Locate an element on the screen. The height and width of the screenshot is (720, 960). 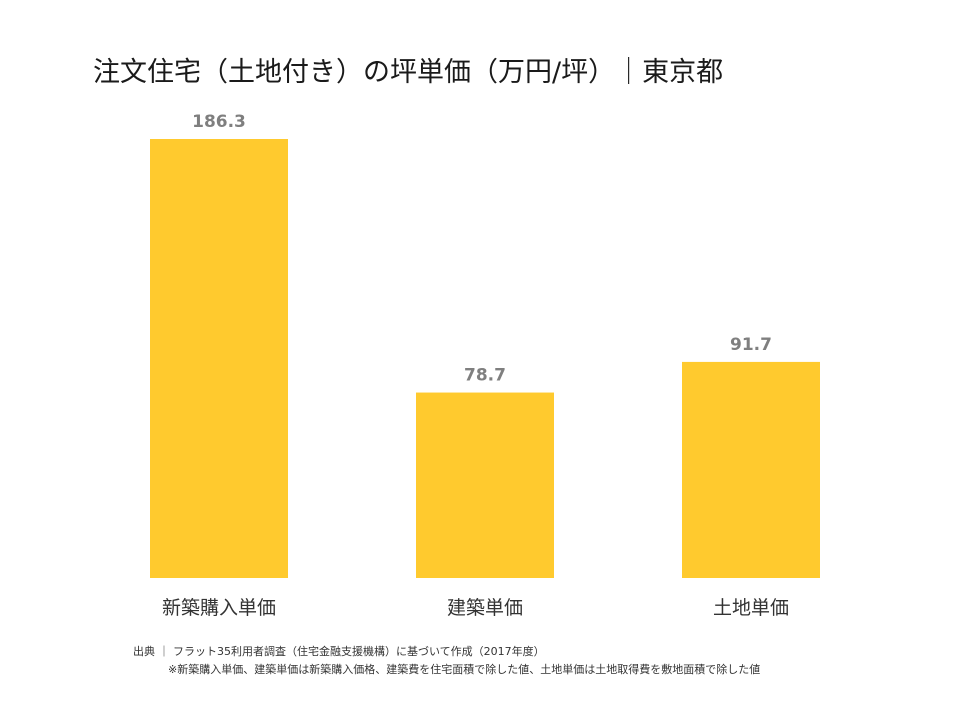
value-label-3: 91.7 is located at coordinates (751, 345).